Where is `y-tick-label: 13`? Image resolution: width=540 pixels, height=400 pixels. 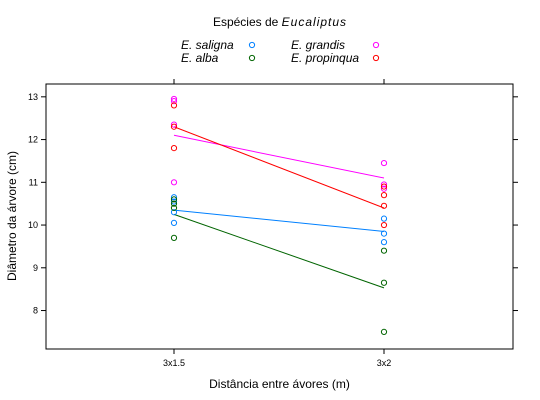
y-tick-label: 13 is located at coordinates (33, 97).